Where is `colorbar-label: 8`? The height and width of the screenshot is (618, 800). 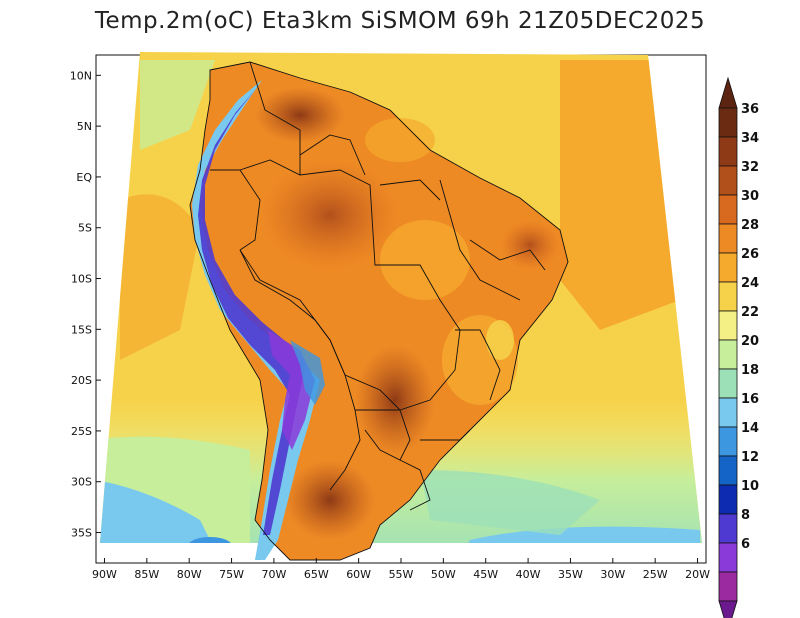
colorbar-label: 8 is located at coordinates (745, 515).